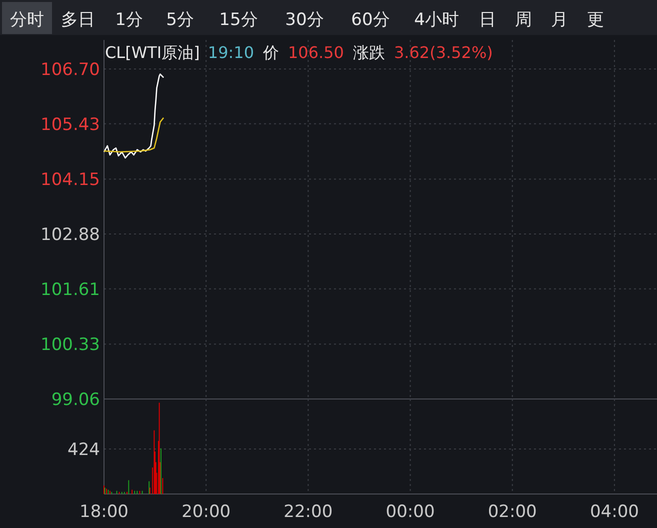 This screenshot has height=528, width=657. I want to click on y-tick-label: 99.06, so click(75, 400).